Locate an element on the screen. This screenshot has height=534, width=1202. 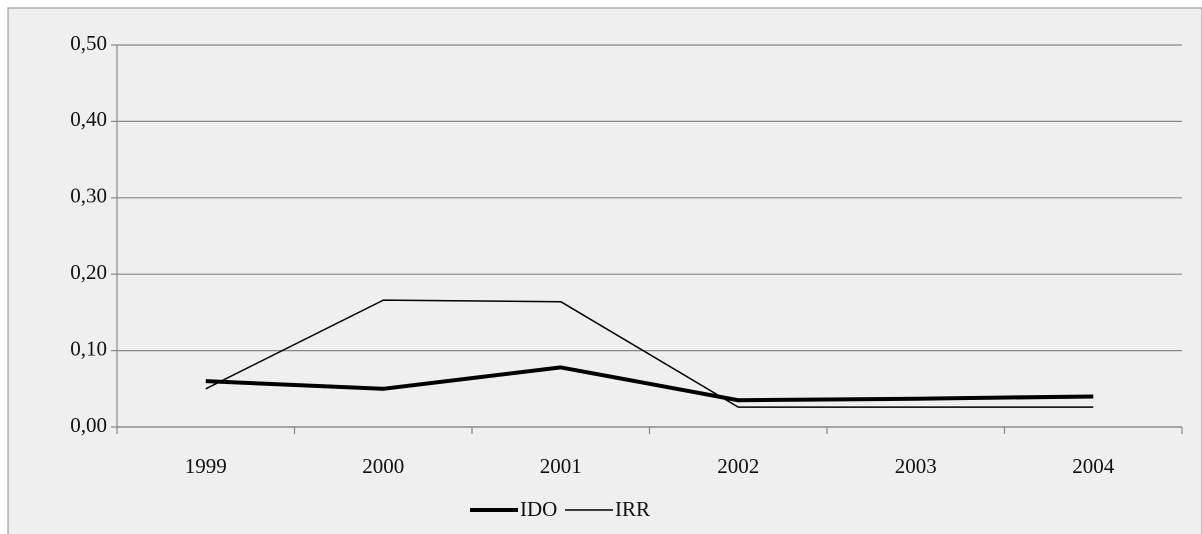
y-tick-label: 0,50 is located at coordinates (88, 43).